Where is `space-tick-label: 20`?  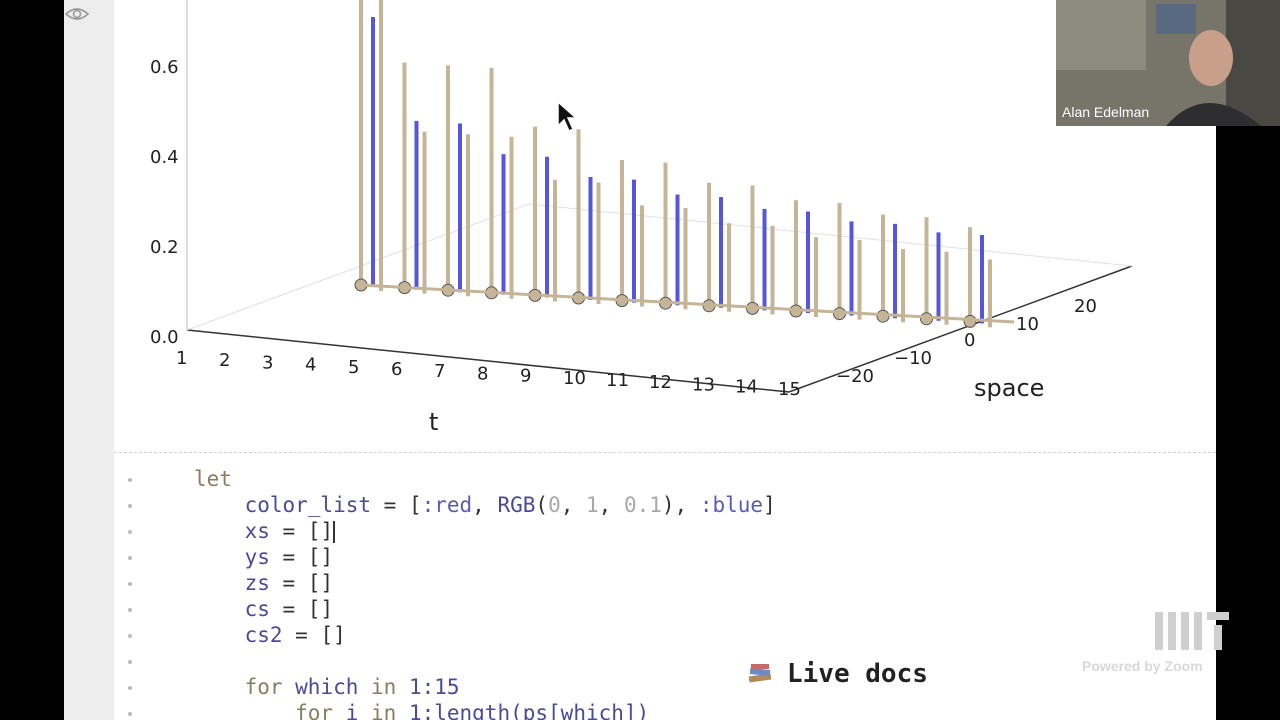 space-tick-label: 20 is located at coordinates (1085, 306).